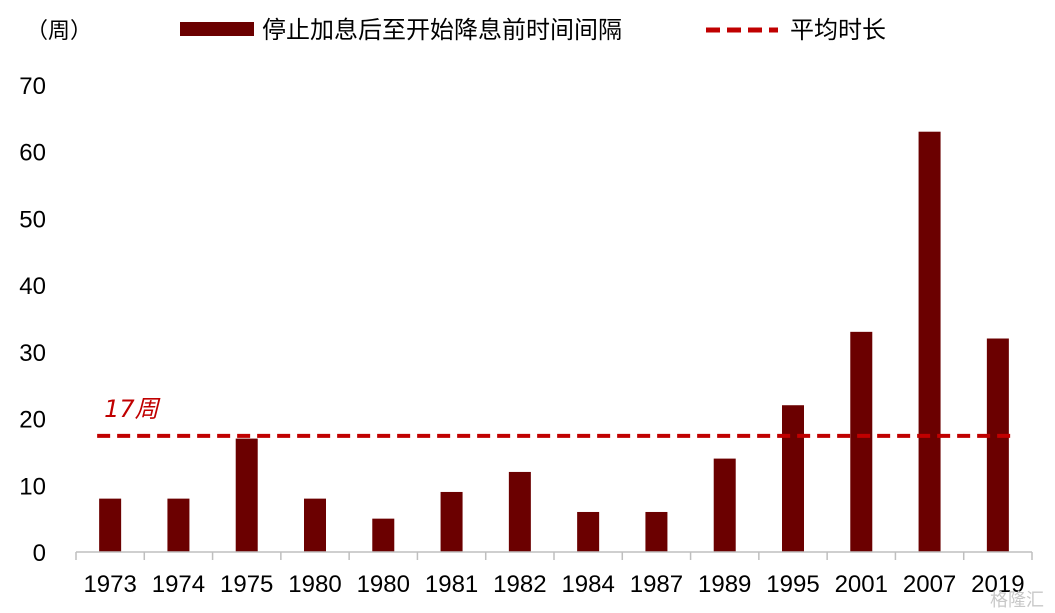  Describe the element at coordinates (32, 86) in the screenshot. I see `y-tick-label: 70` at that location.